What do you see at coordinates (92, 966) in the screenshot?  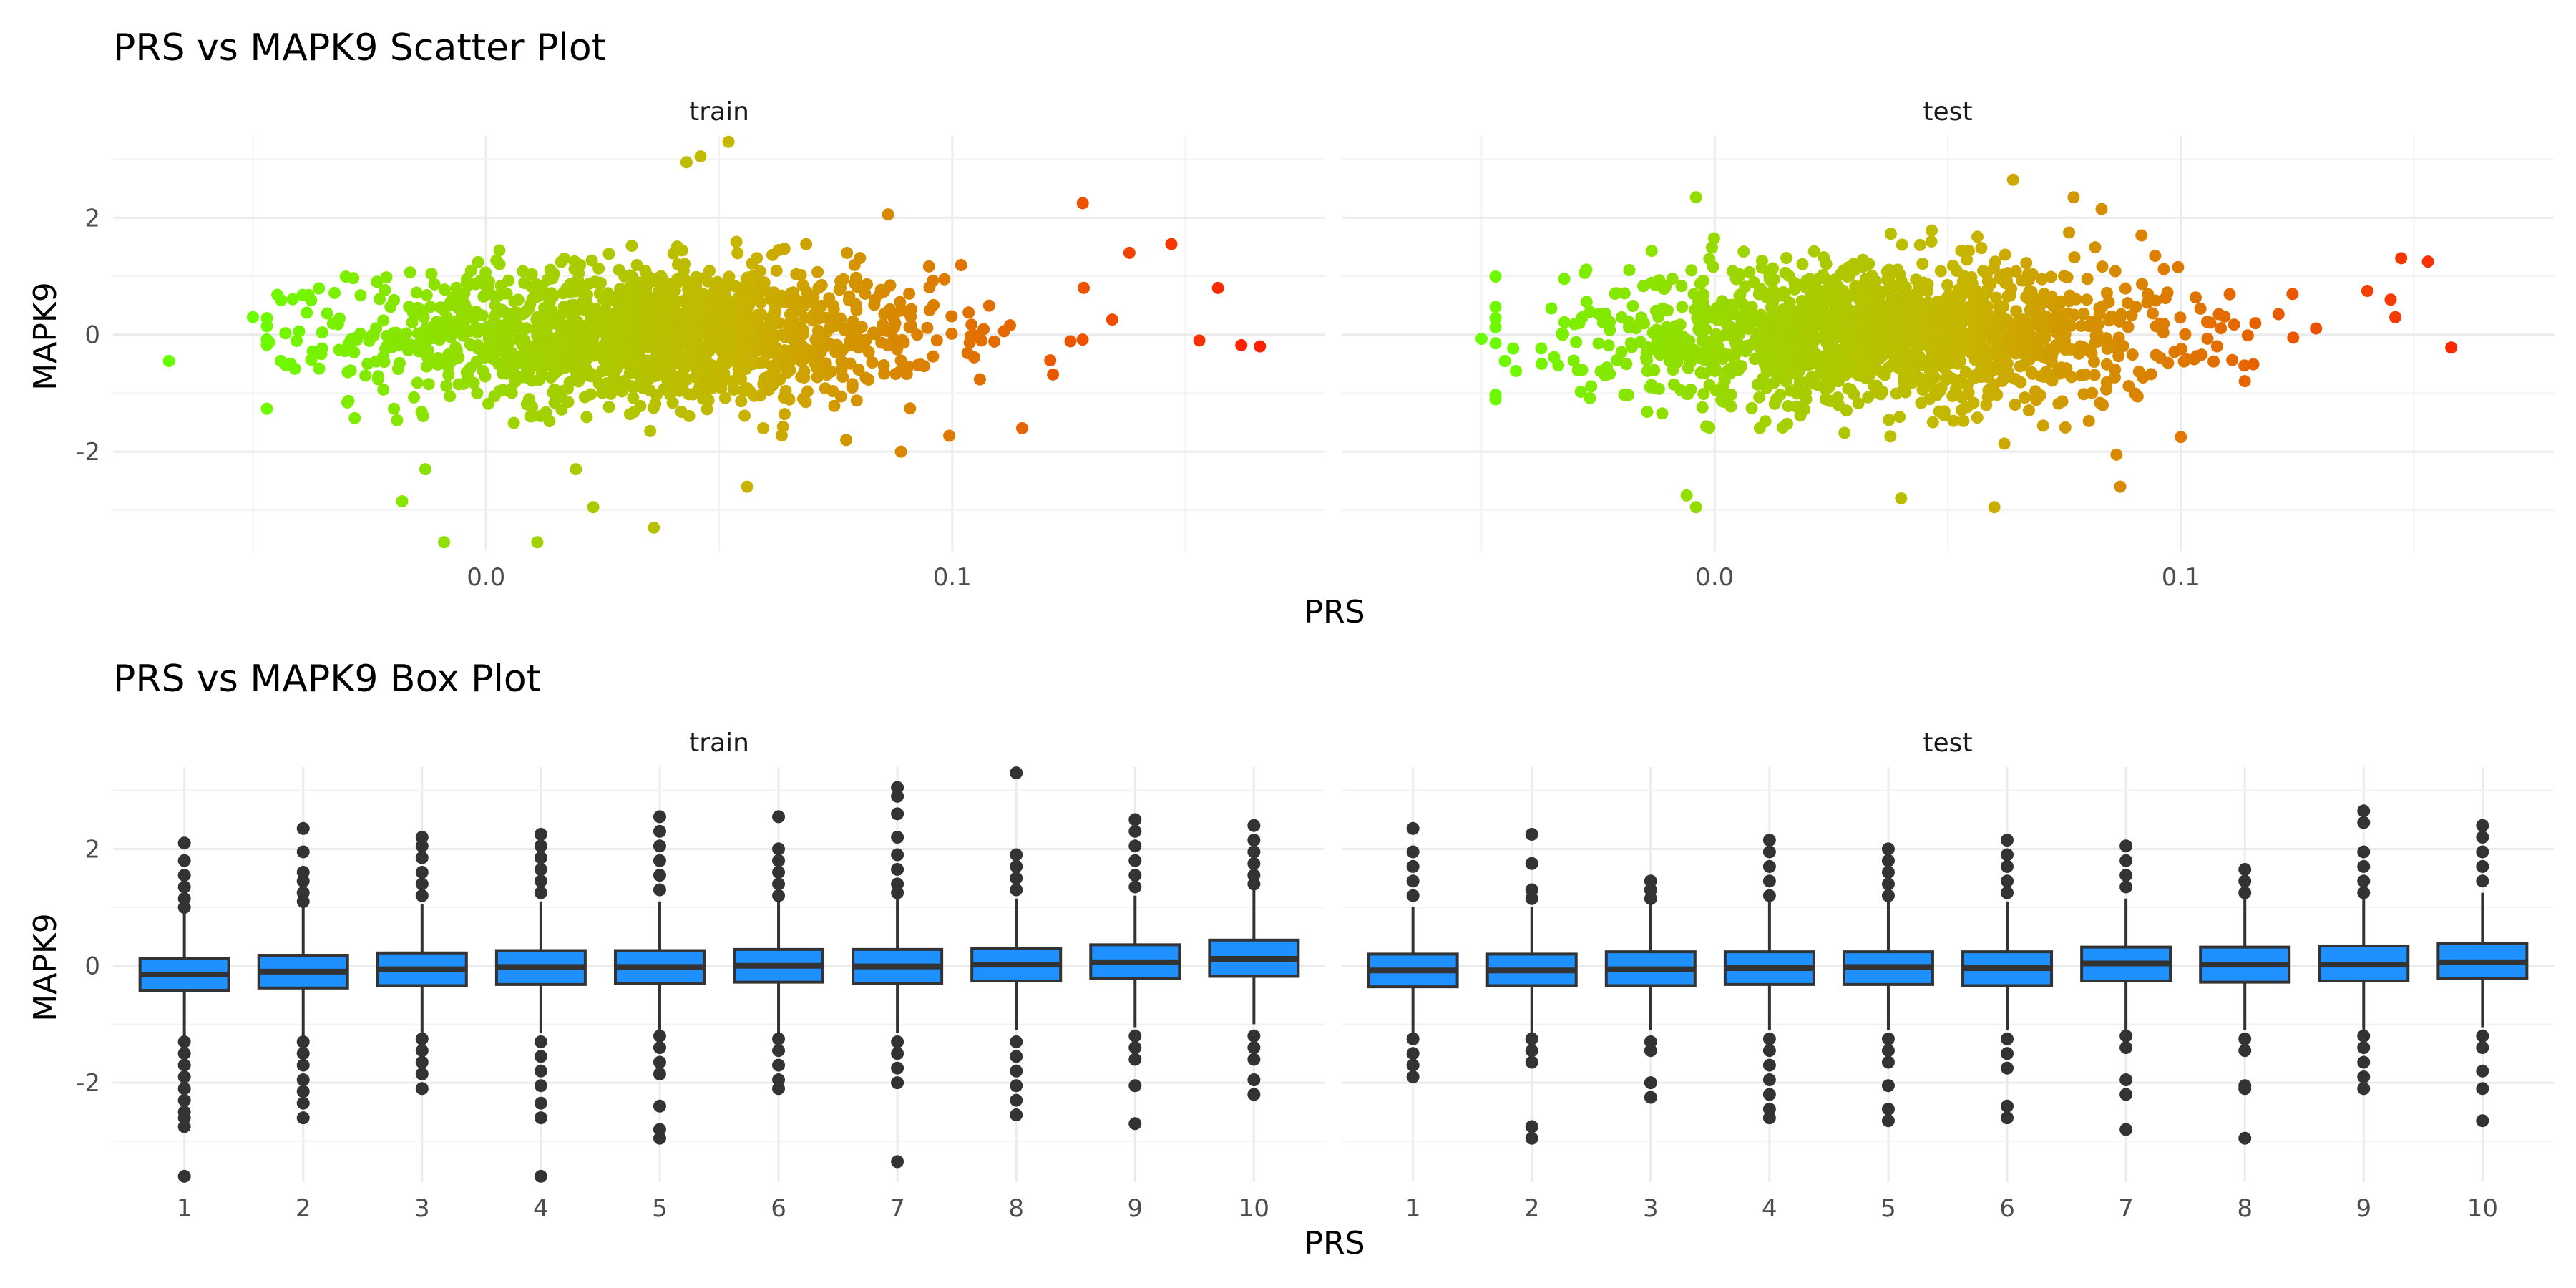 I see `box-y-tick-label: 0` at bounding box center [92, 966].